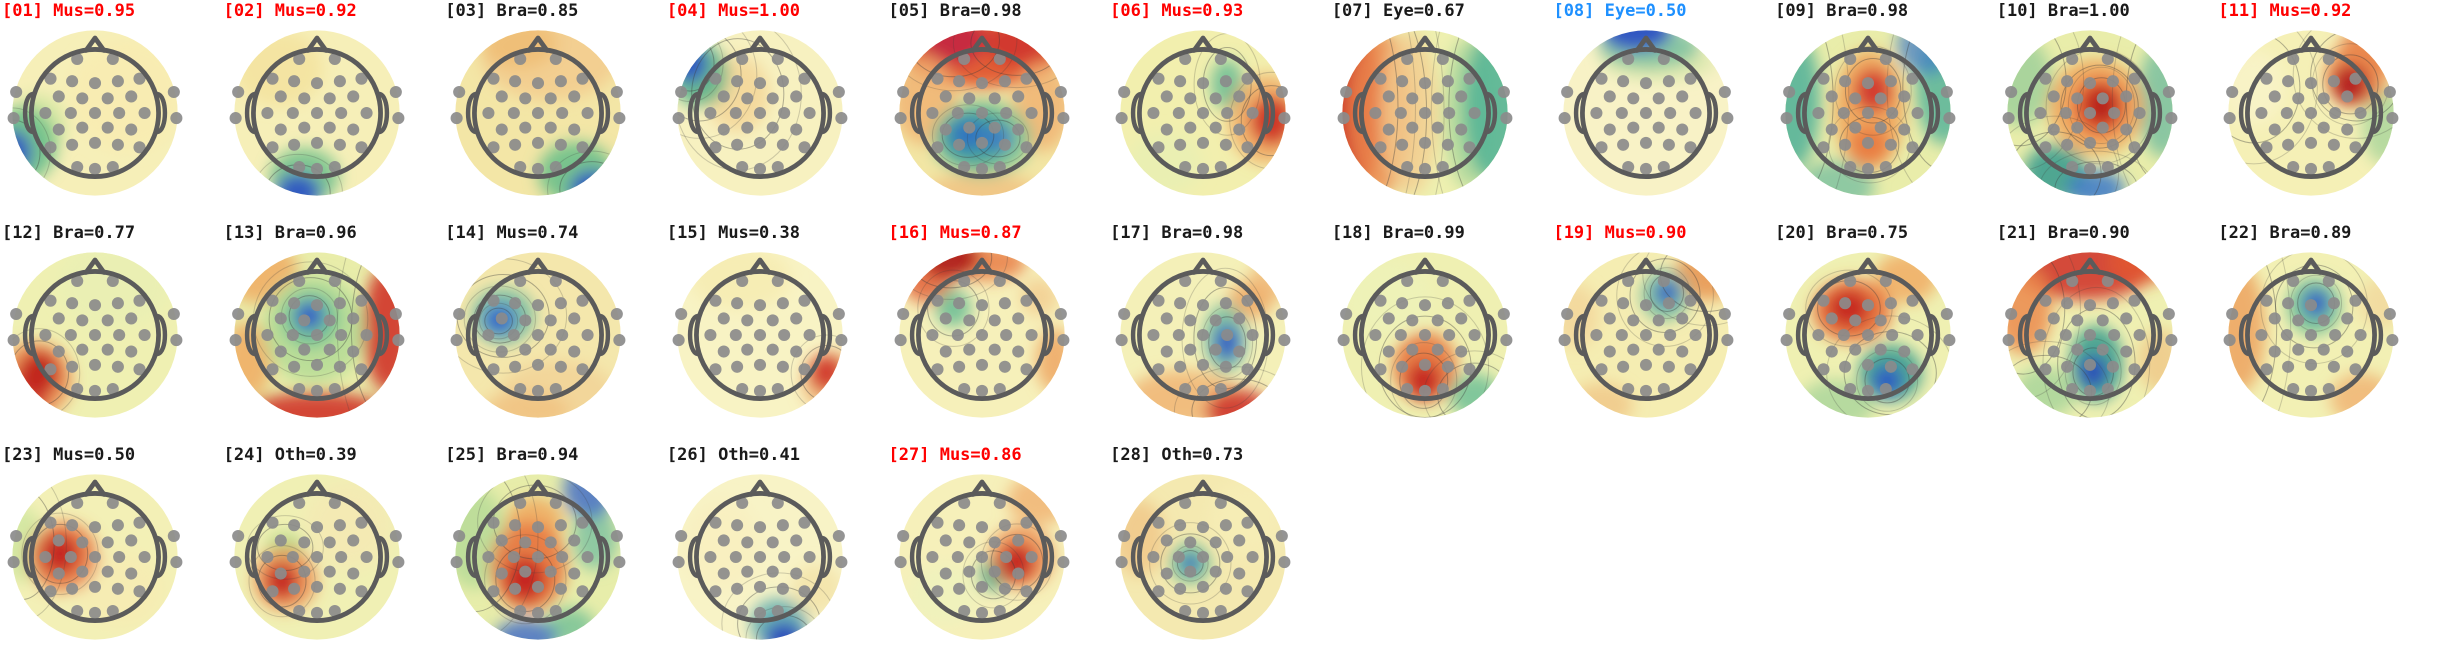 This screenshot has height=667, width=2438. I want to click on component-cell: [22] Bra=0.89, so click(2327, 333).